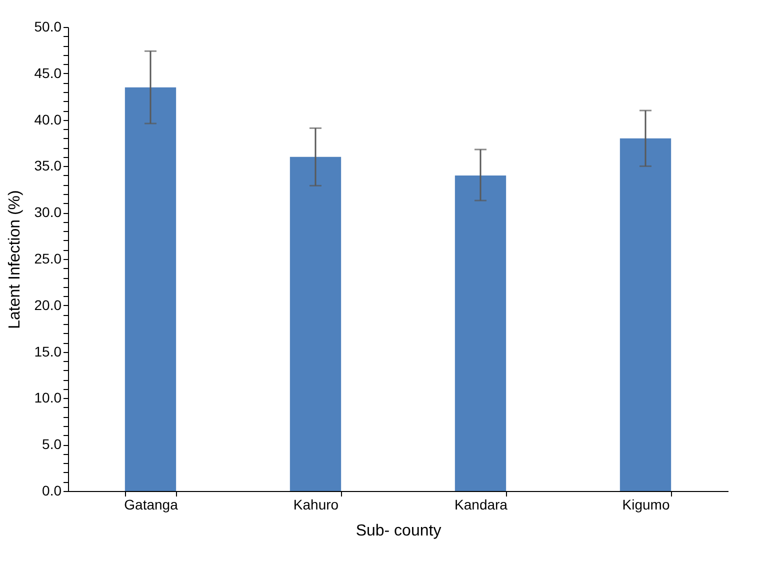 This screenshot has width=779, height=567. I want to click on y-tick-label: 45.0, so click(48, 72).